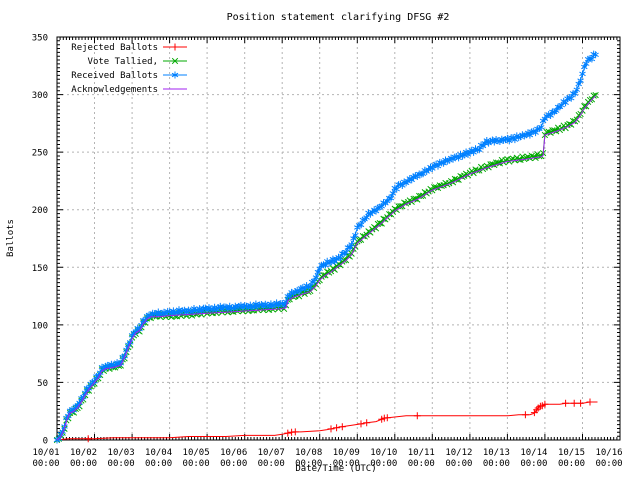  I want to click on x-tick-date: 10/12, so click(458, 453).